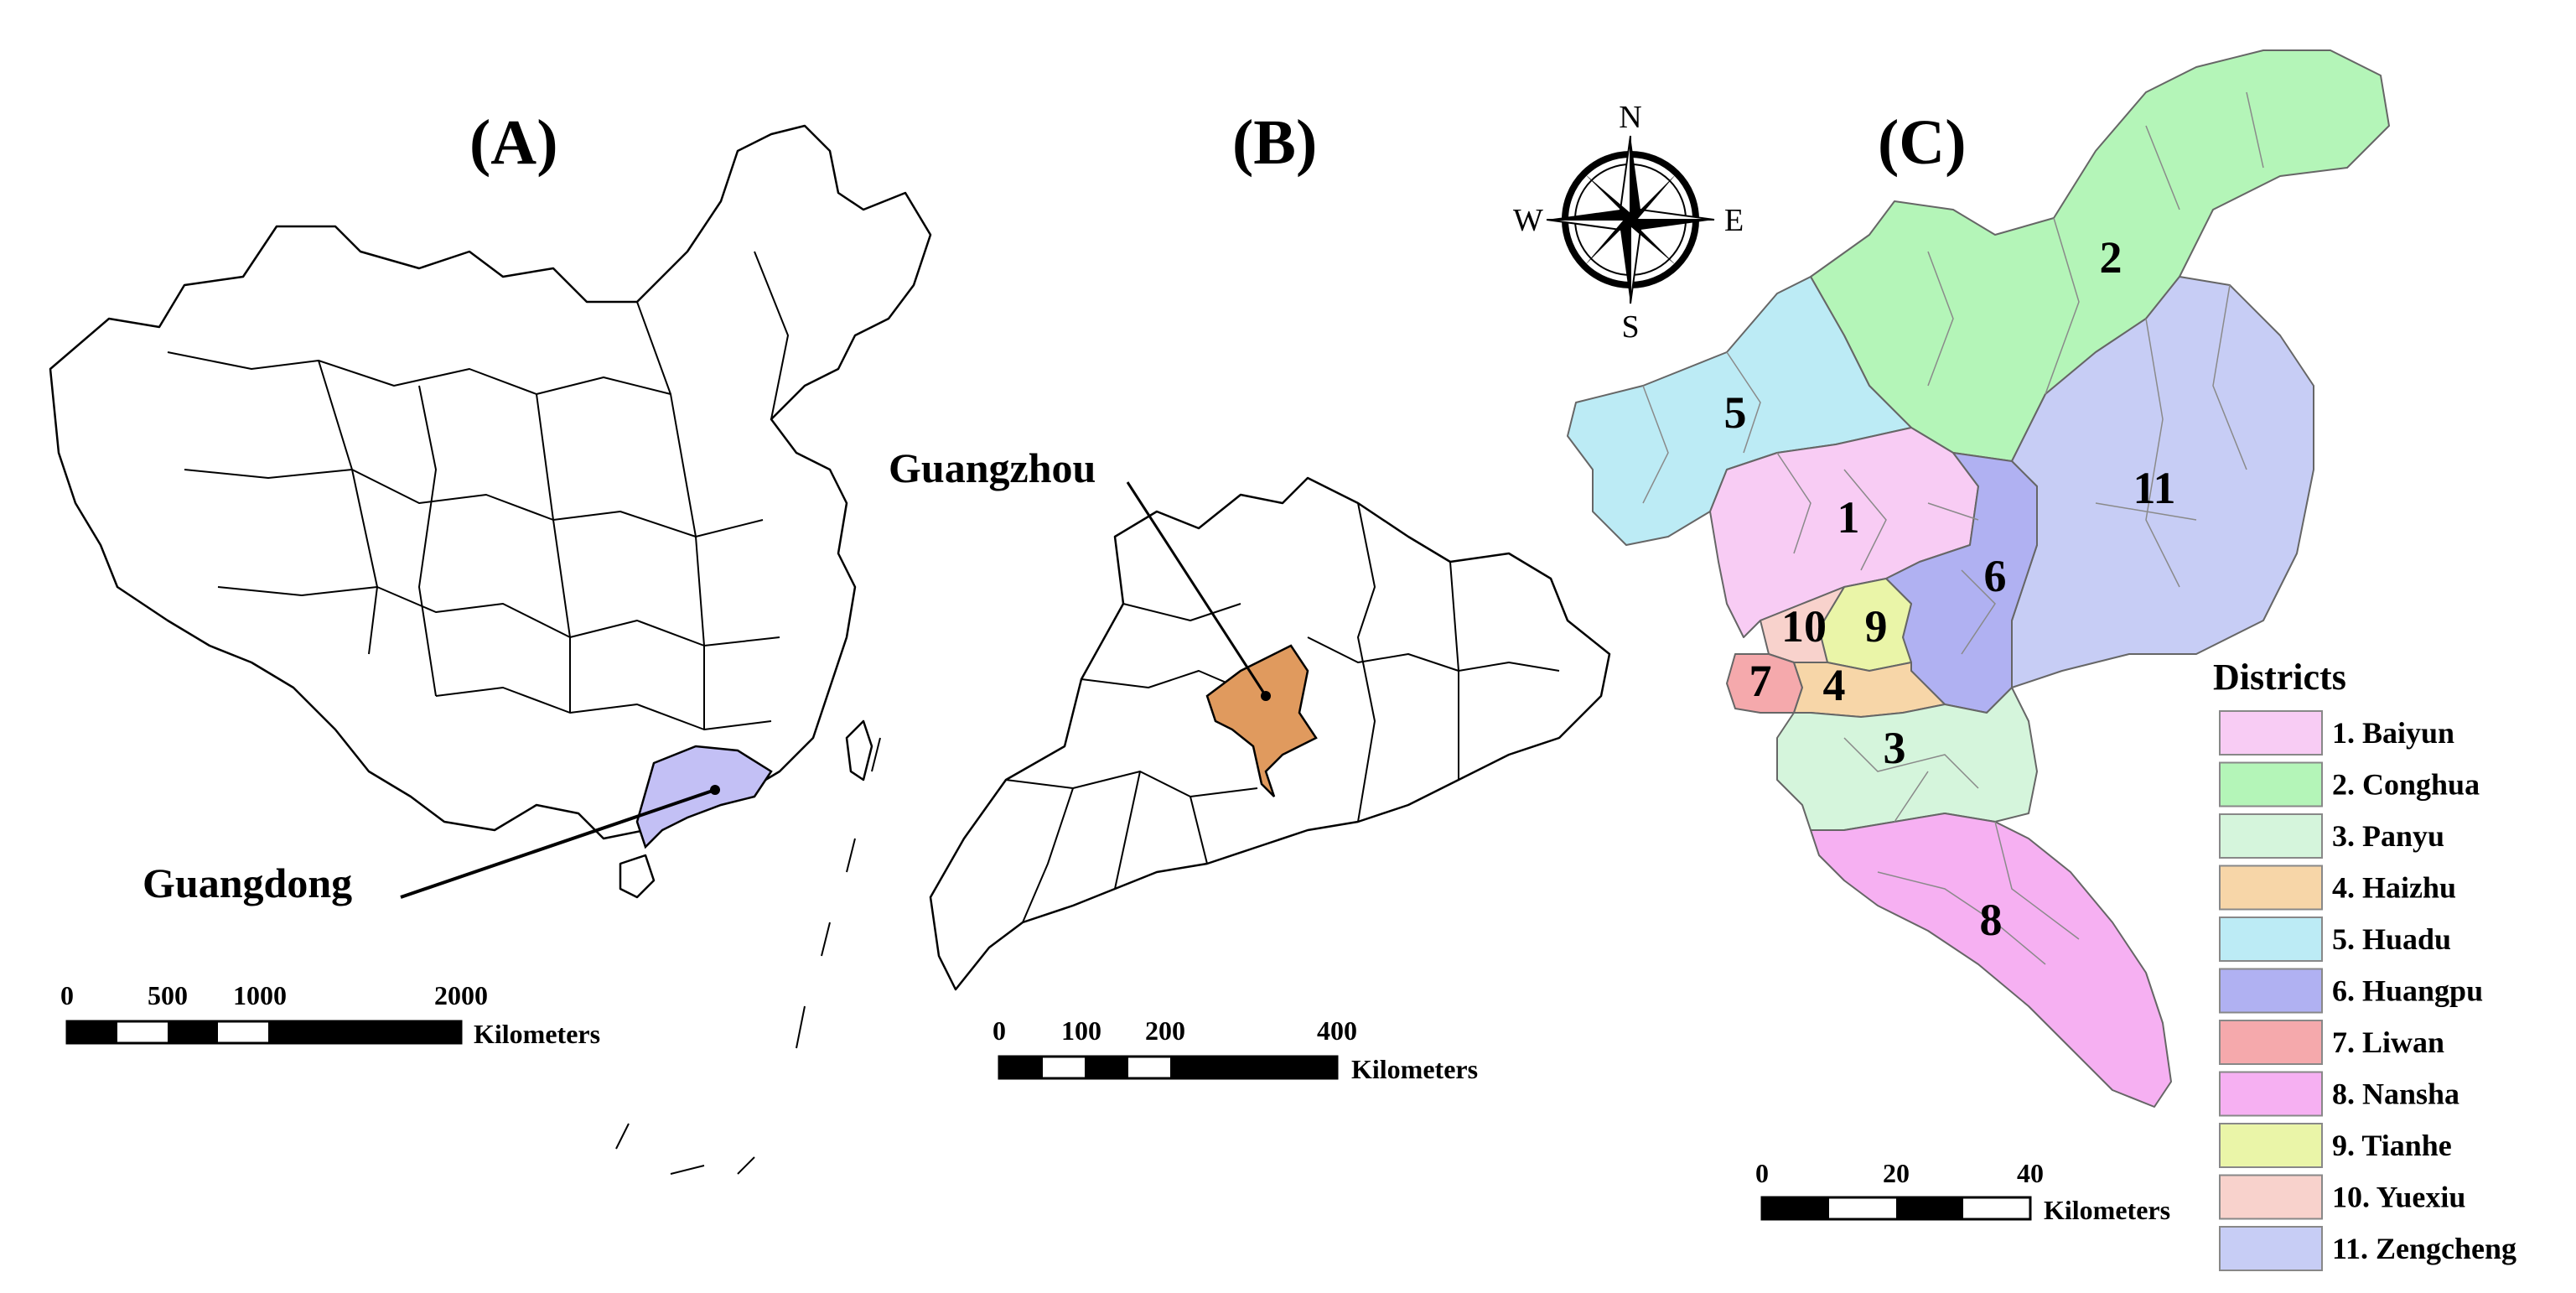  What do you see at coordinates (1804, 627) in the screenshot?
I see `district-number-10: 10` at bounding box center [1804, 627].